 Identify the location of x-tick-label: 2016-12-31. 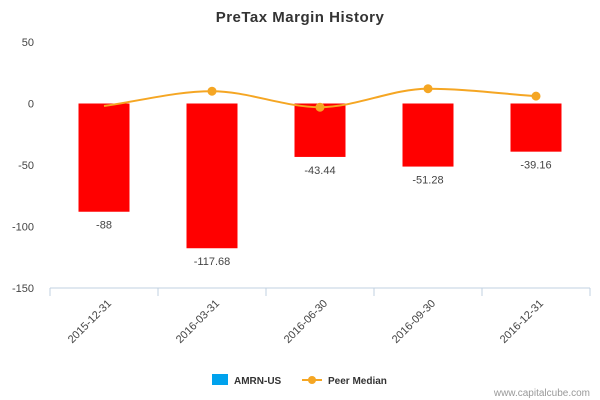
(522, 322).